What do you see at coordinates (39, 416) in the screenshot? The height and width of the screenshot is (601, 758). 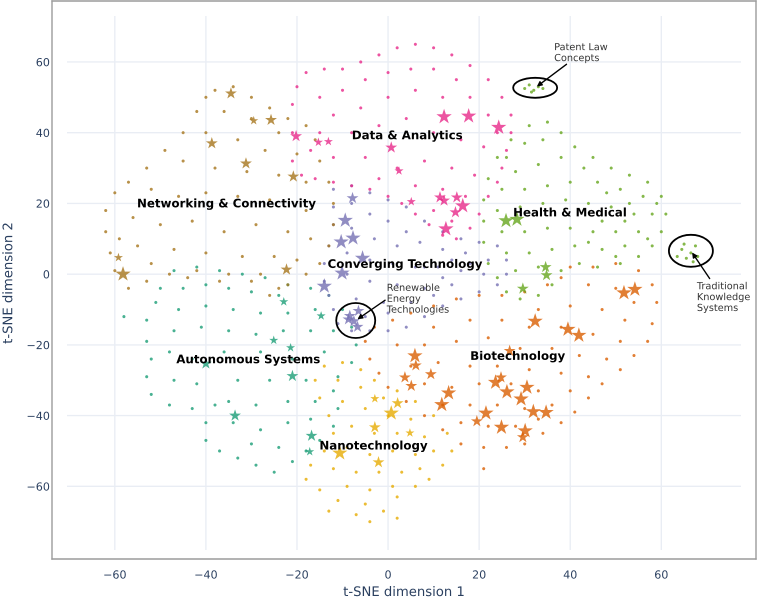 I see `y-tick-label: −40` at bounding box center [39, 416].